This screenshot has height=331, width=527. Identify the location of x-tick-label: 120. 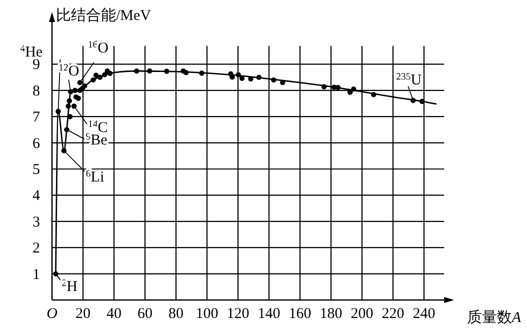
(238, 314).